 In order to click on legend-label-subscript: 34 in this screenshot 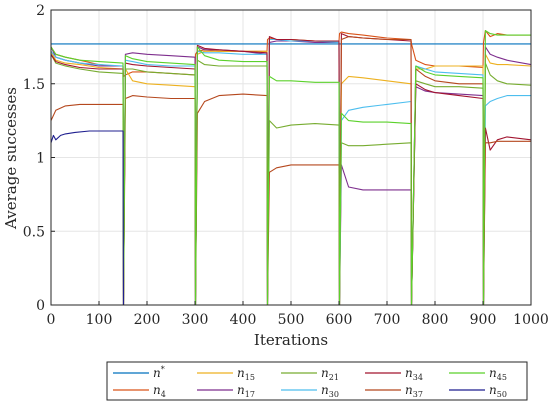, I will do `click(418, 377)`.